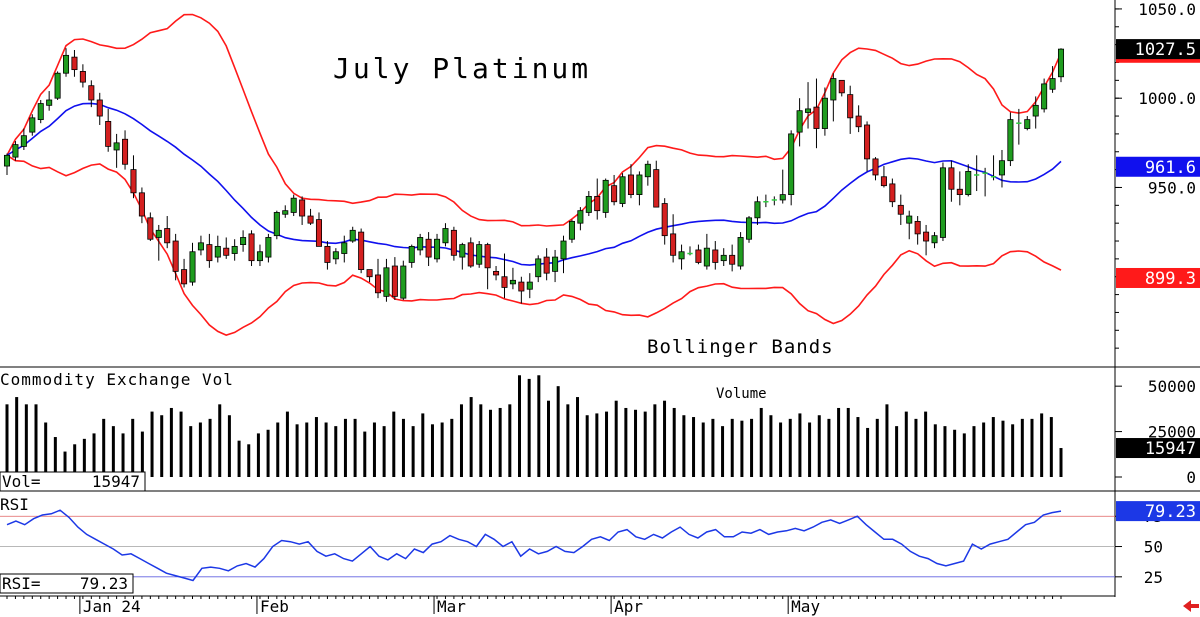 This screenshot has height=617, width=1200. Describe the element at coordinates (104, 583) in the screenshot. I see `rsi-readout-value: 79.23` at that location.